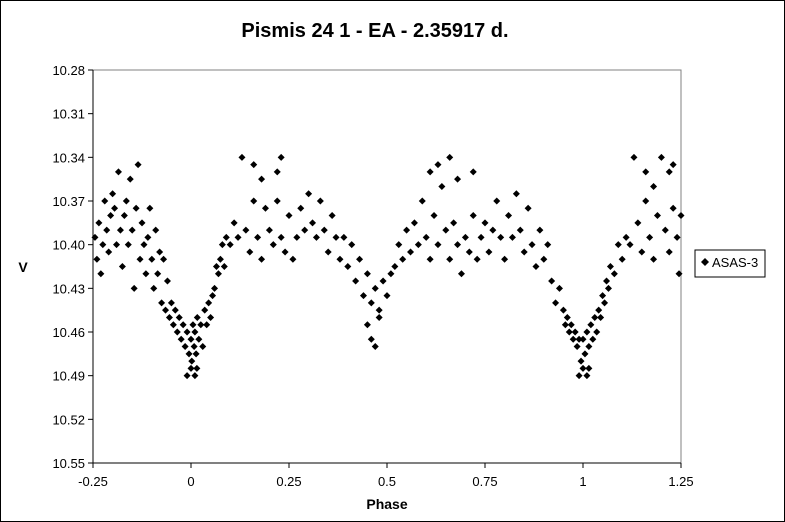 The height and width of the screenshot is (522, 785). I want to click on y-tick-label: 10.49, so click(68, 376).